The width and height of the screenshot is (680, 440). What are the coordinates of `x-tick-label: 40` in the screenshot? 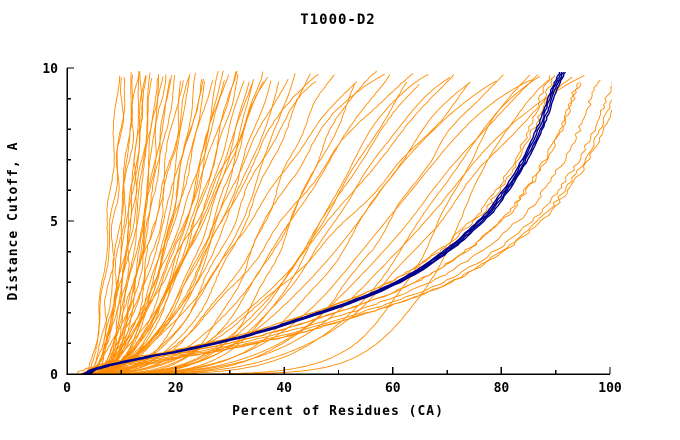 It's located at (284, 388).